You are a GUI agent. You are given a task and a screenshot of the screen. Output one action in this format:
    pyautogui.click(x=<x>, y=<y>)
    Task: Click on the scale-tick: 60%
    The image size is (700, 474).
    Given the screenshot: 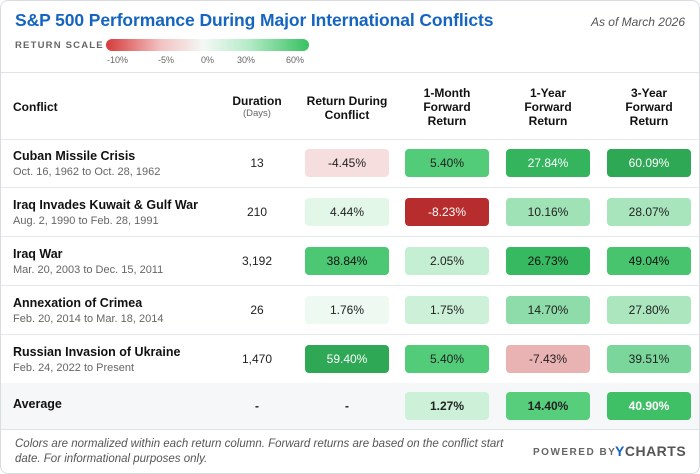 What is the action you would take?
    pyautogui.click(x=295, y=60)
    